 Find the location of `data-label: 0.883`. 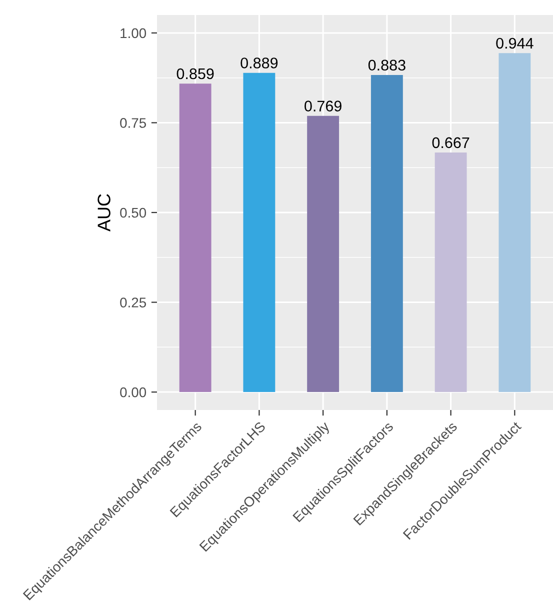

data-label: 0.883 is located at coordinates (387, 65).